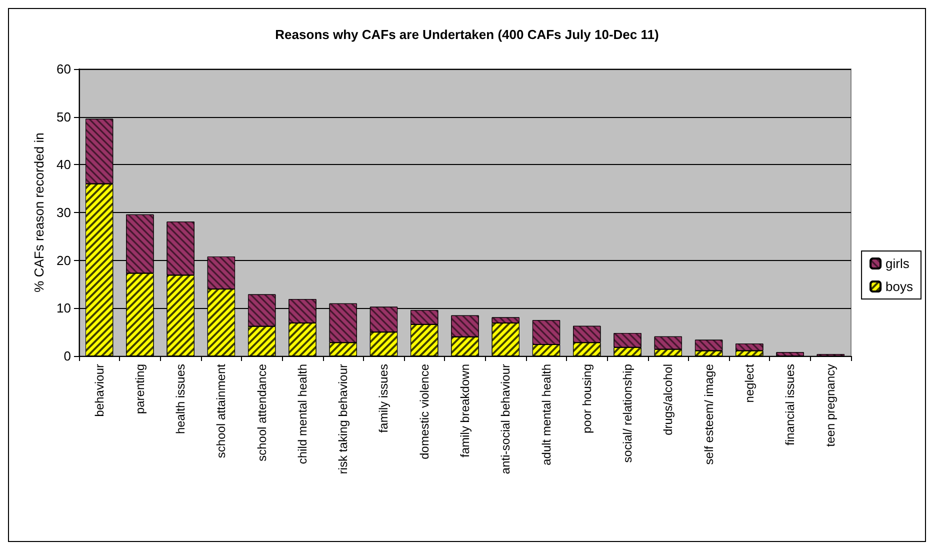  I want to click on x-tick-label: behaviour, so click(99, 390).